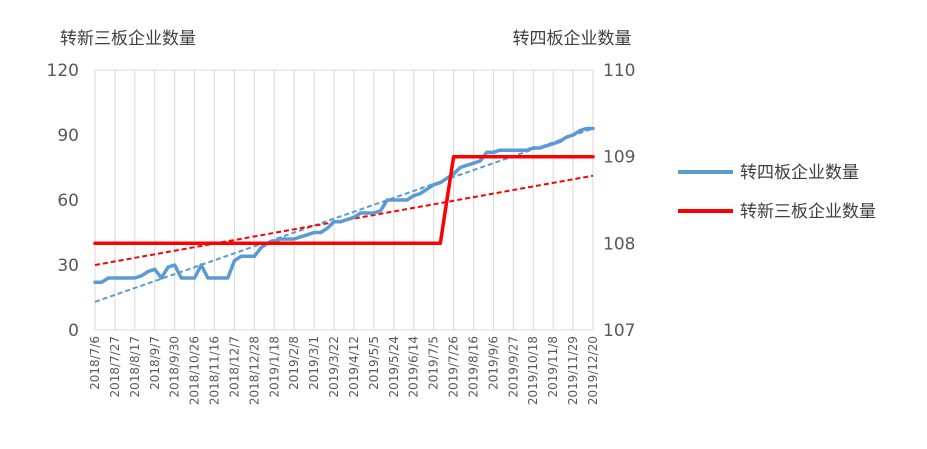 This screenshot has height=449, width=927. I want to click on x-tick-label: 2019/4/12, so click(354, 367).